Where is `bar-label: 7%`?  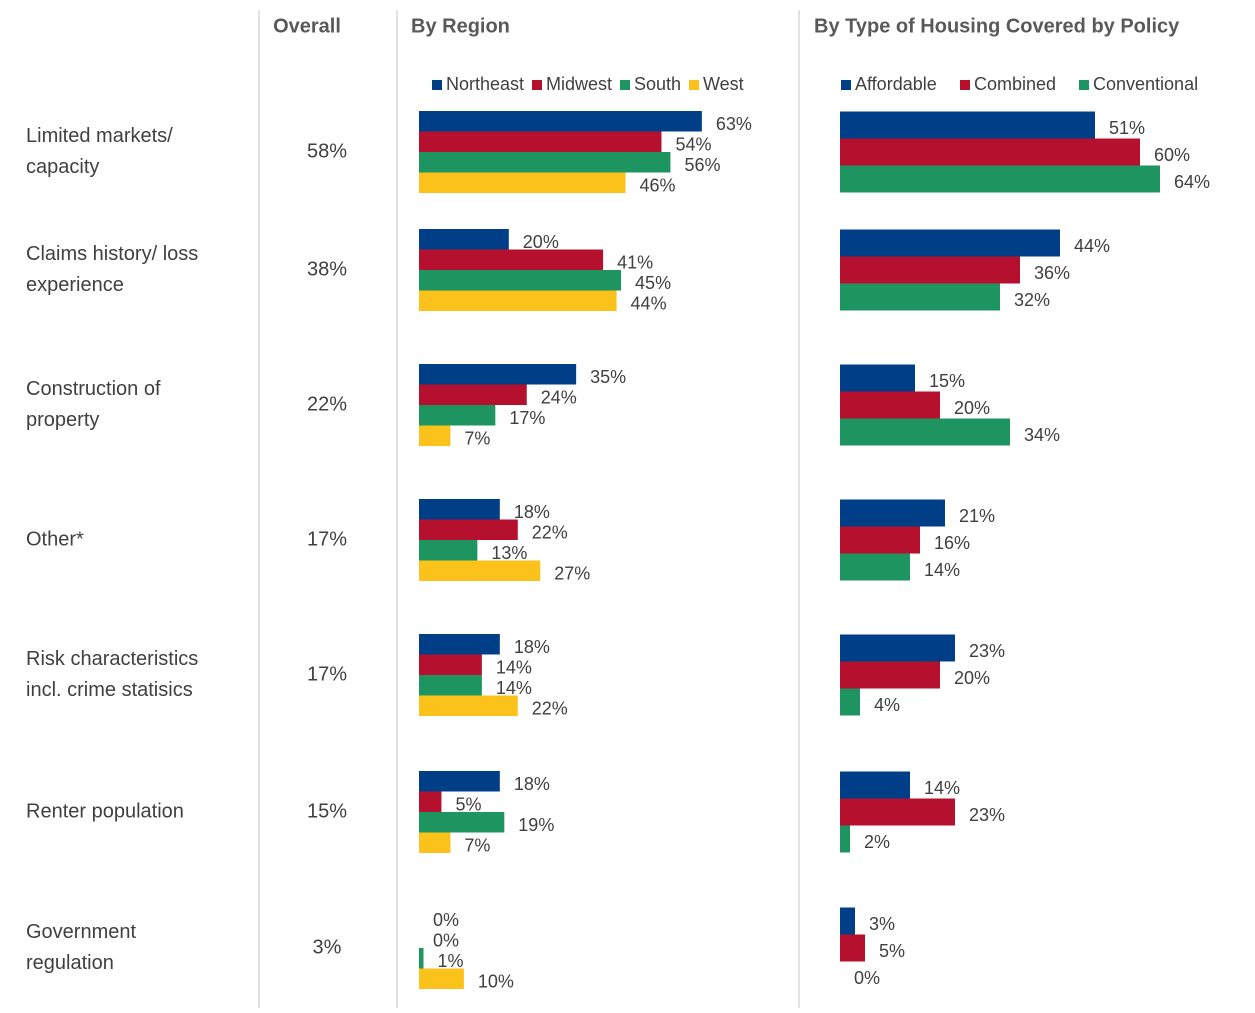
bar-label: 7% is located at coordinates (477, 439).